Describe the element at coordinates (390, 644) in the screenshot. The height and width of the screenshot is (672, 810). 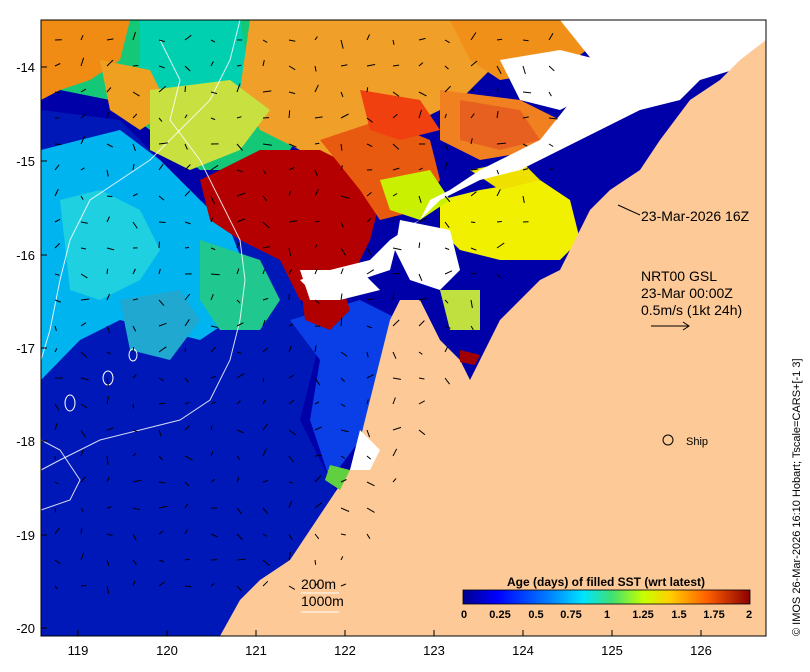
I see `lon-axis: 119 120 121 122 123 124 125 126` at that location.